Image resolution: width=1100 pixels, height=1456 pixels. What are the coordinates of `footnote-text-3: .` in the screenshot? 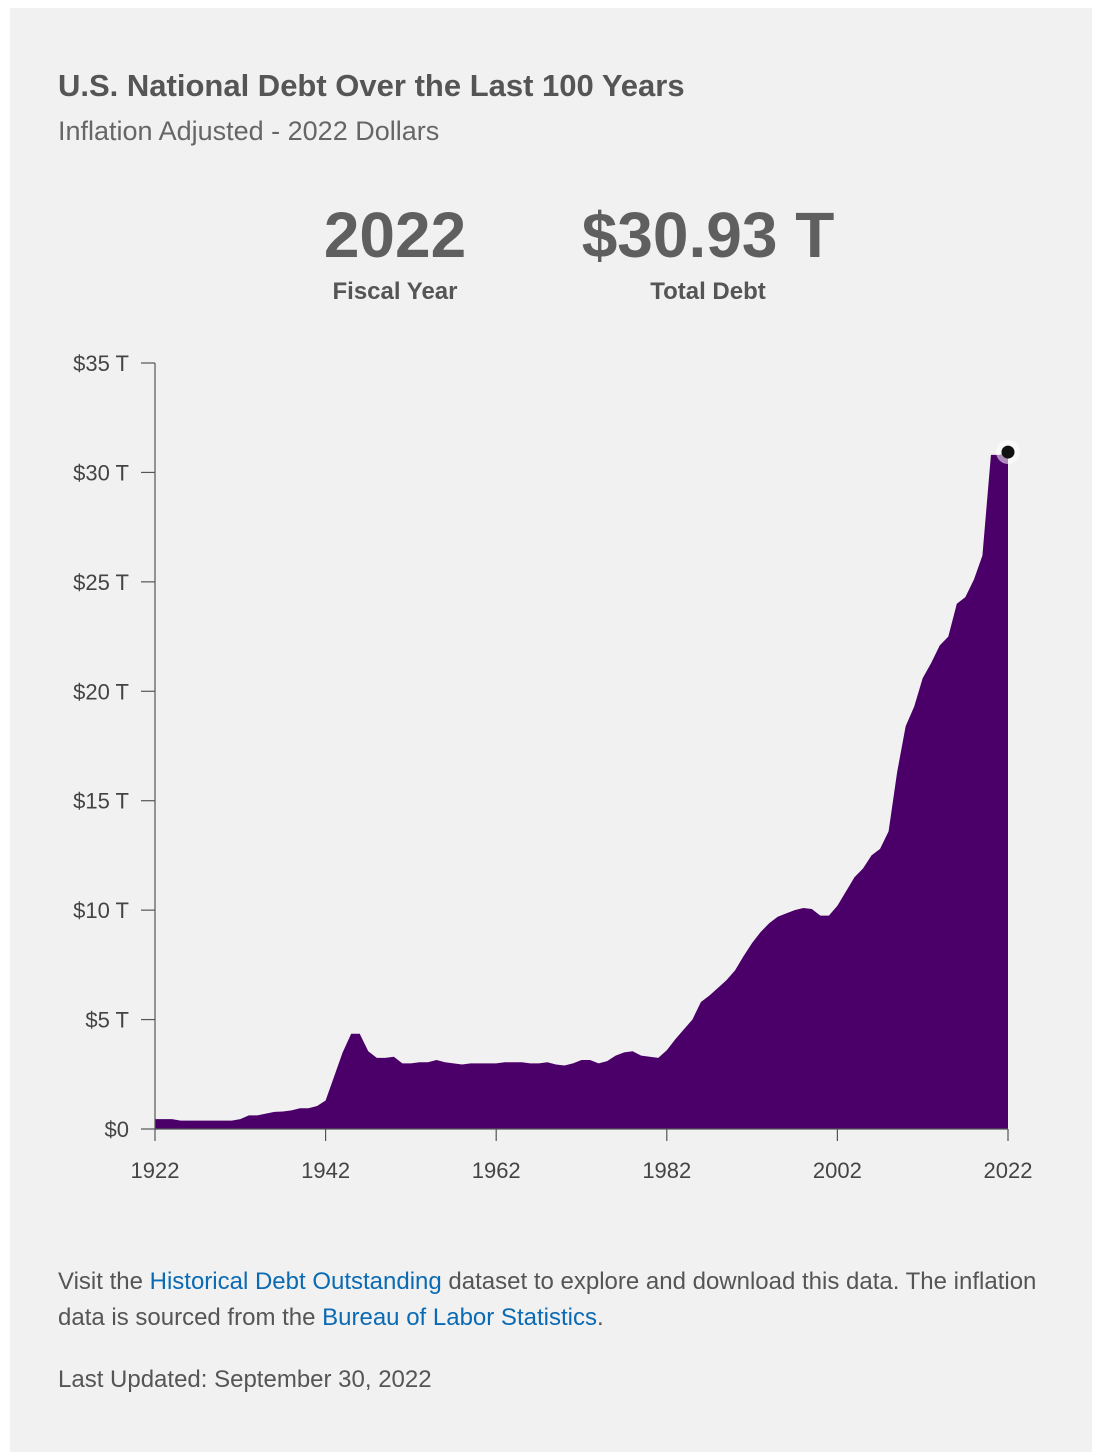 It's located at (600, 1317).